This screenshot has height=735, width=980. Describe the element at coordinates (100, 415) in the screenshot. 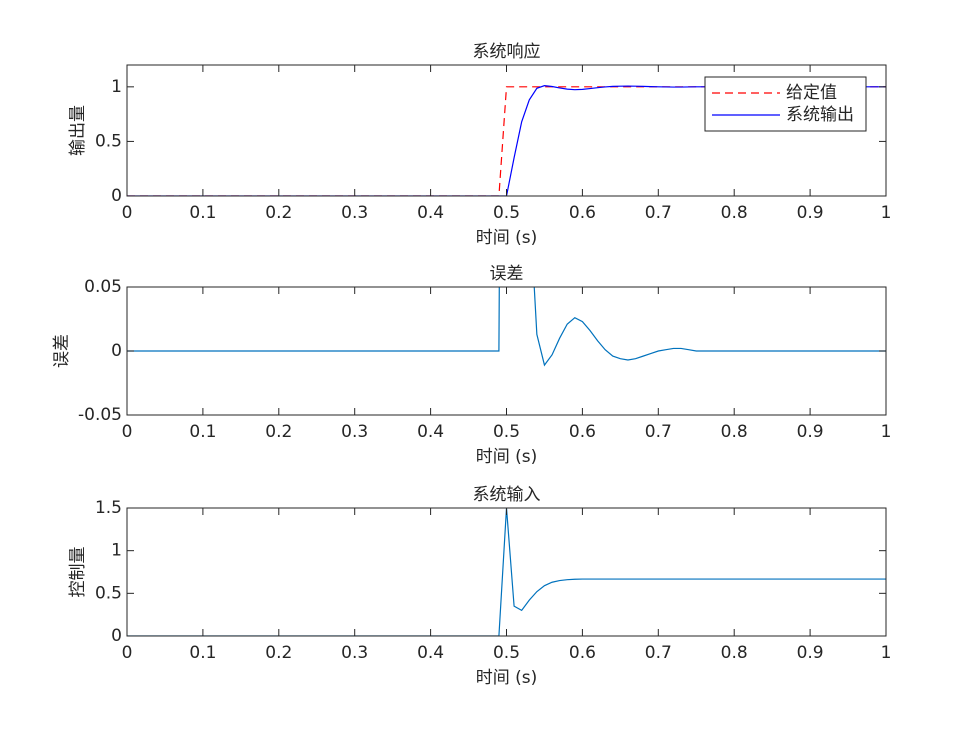

I see `y-tick-label: -0.05` at that location.